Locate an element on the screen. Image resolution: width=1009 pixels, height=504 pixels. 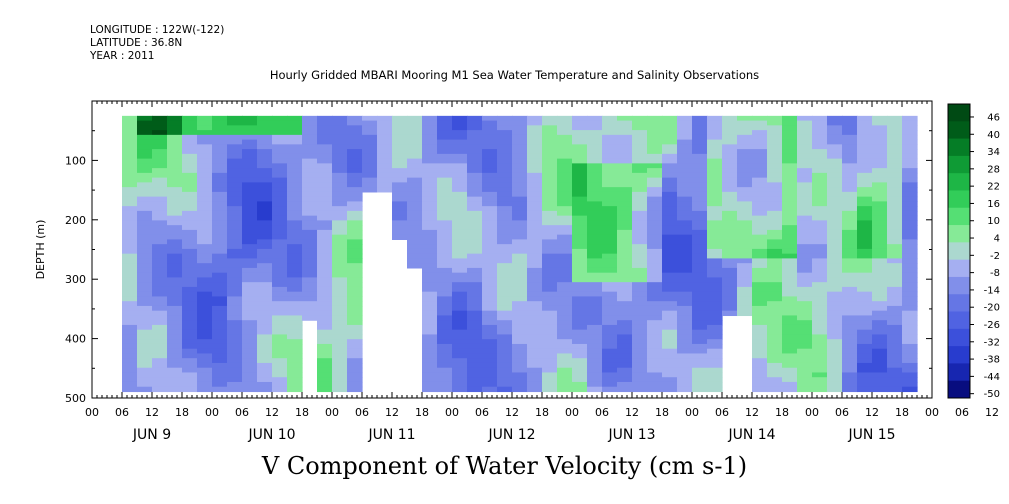
colorbar-tick-label: -38 is located at coordinates (992, 360).